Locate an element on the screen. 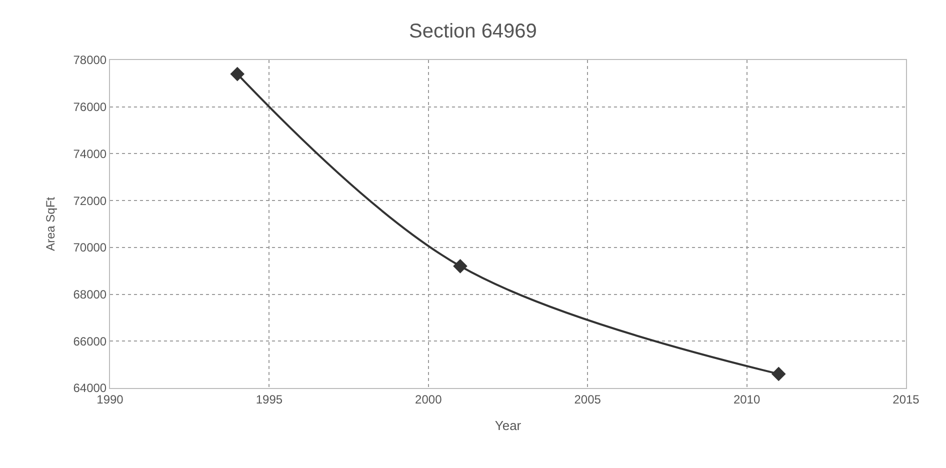 The height and width of the screenshot is (468, 946). x-tick-label: 1995 is located at coordinates (269, 399).